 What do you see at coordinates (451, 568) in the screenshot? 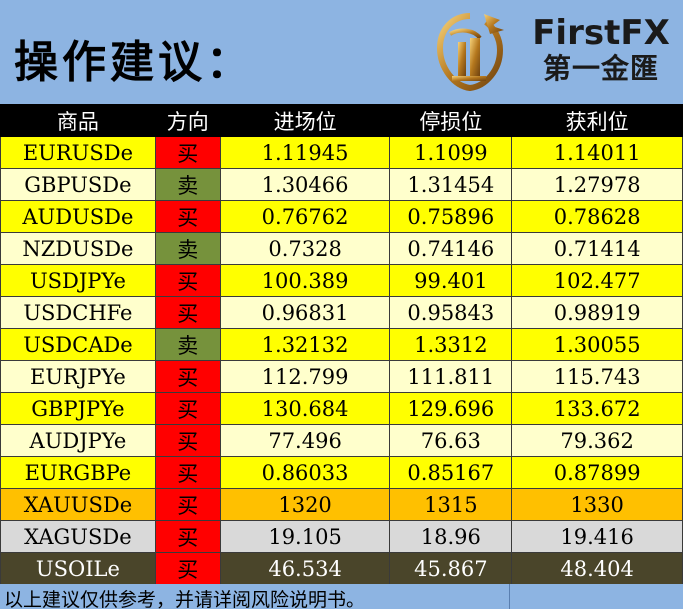
I see `stop-loss-cell: 45.867` at bounding box center [451, 568].